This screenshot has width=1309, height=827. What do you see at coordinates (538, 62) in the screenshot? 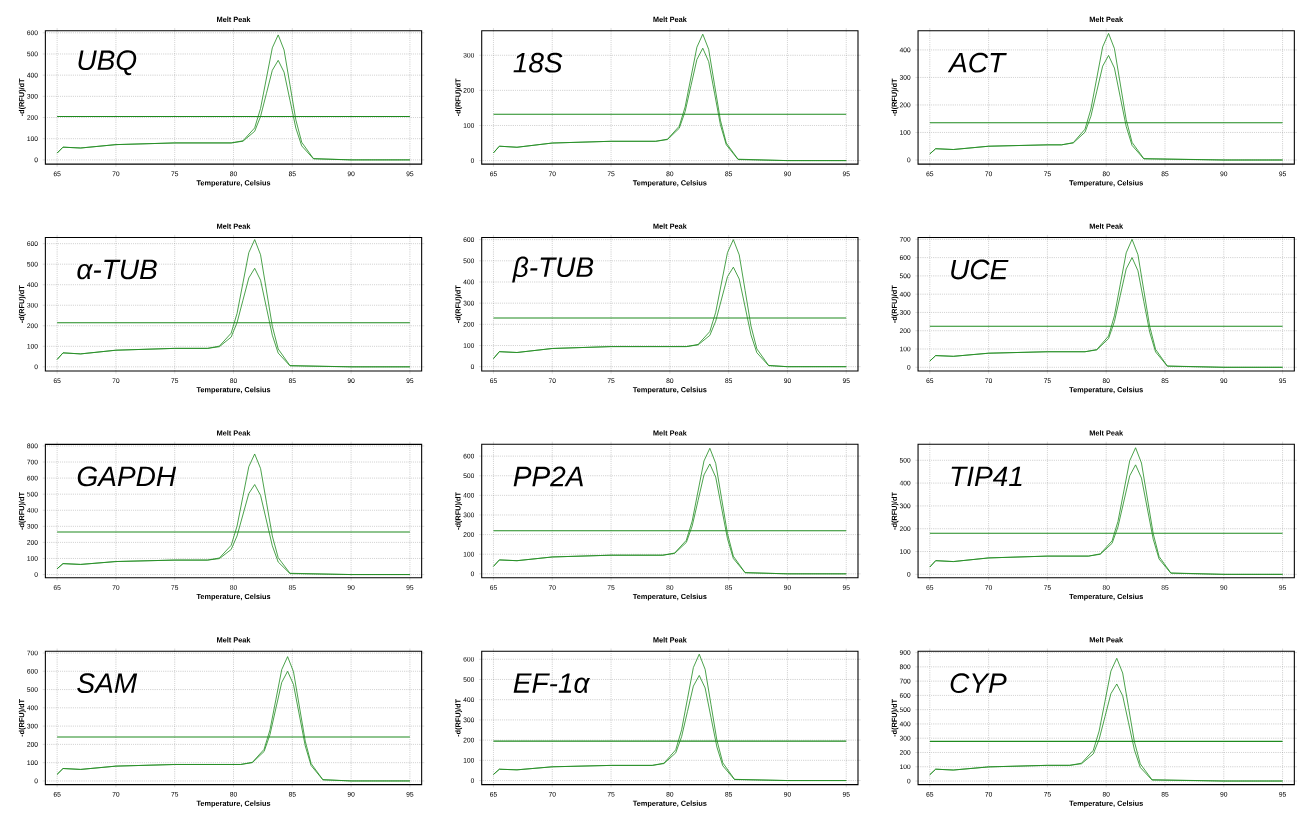
I see `annotation: 18S` at bounding box center [538, 62].